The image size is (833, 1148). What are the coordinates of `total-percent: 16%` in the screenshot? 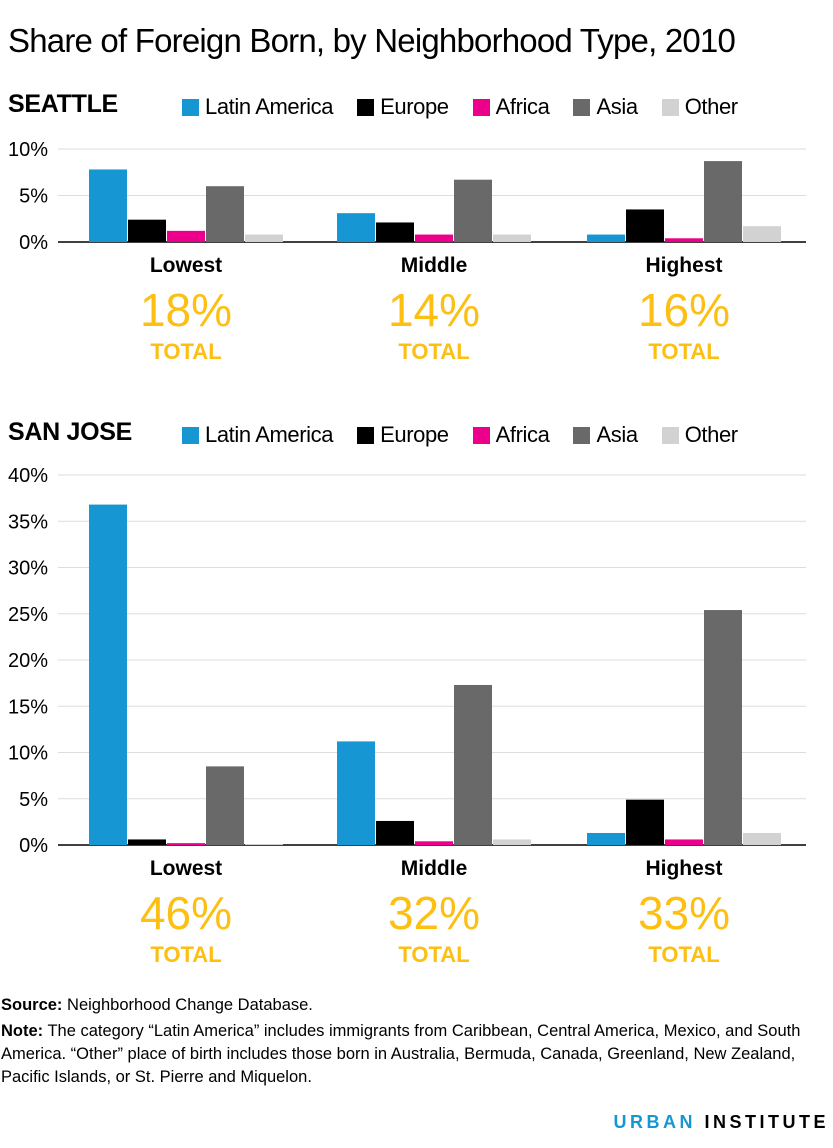 It's located at (684, 310).